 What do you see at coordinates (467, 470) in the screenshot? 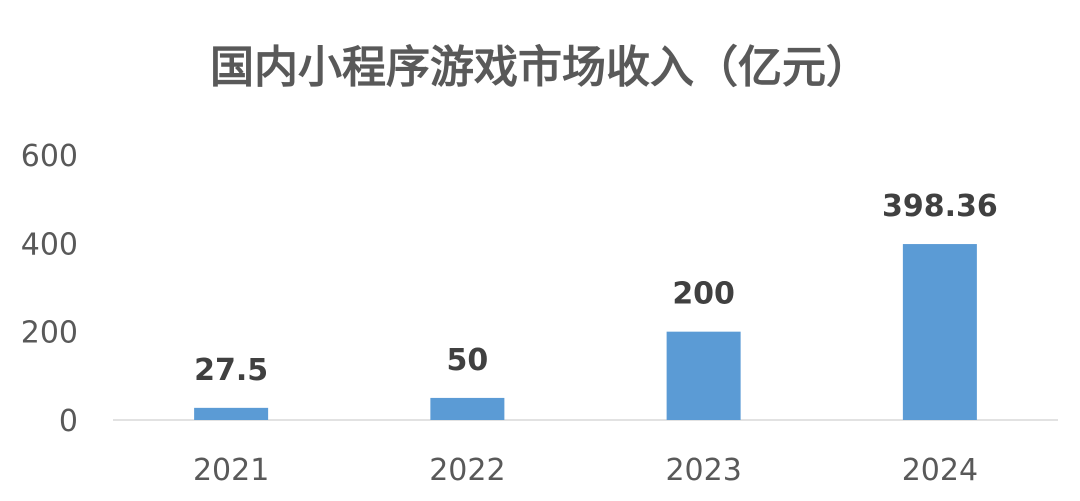
I see `x-tick-label: 2022` at bounding box center [467, 470].